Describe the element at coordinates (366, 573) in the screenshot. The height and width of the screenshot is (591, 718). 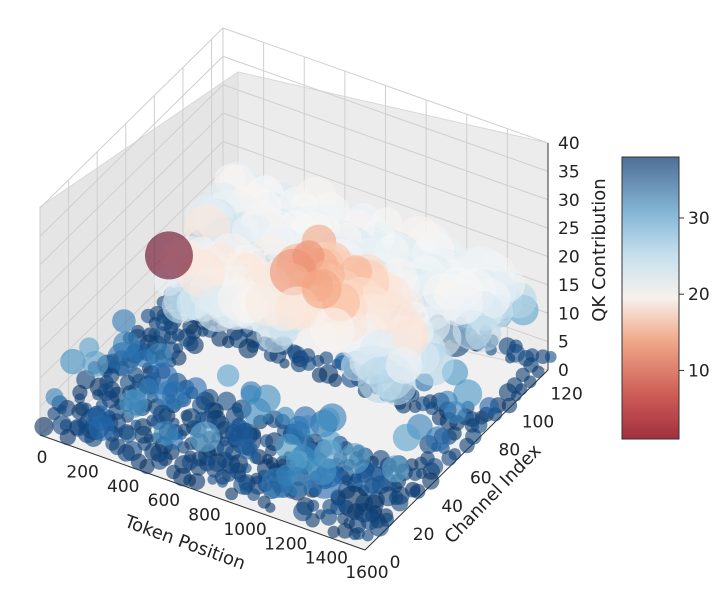
I see `x-tick-label: 1600` at that location.